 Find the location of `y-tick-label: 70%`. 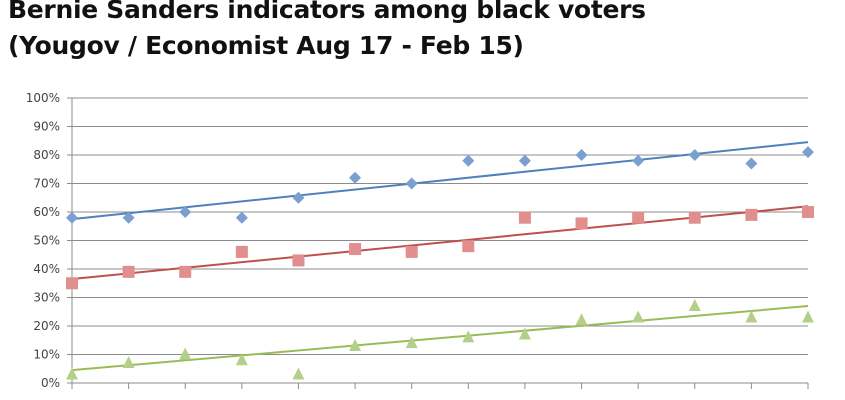

y-tick-label: 70% is located at coordinates (46, 184).